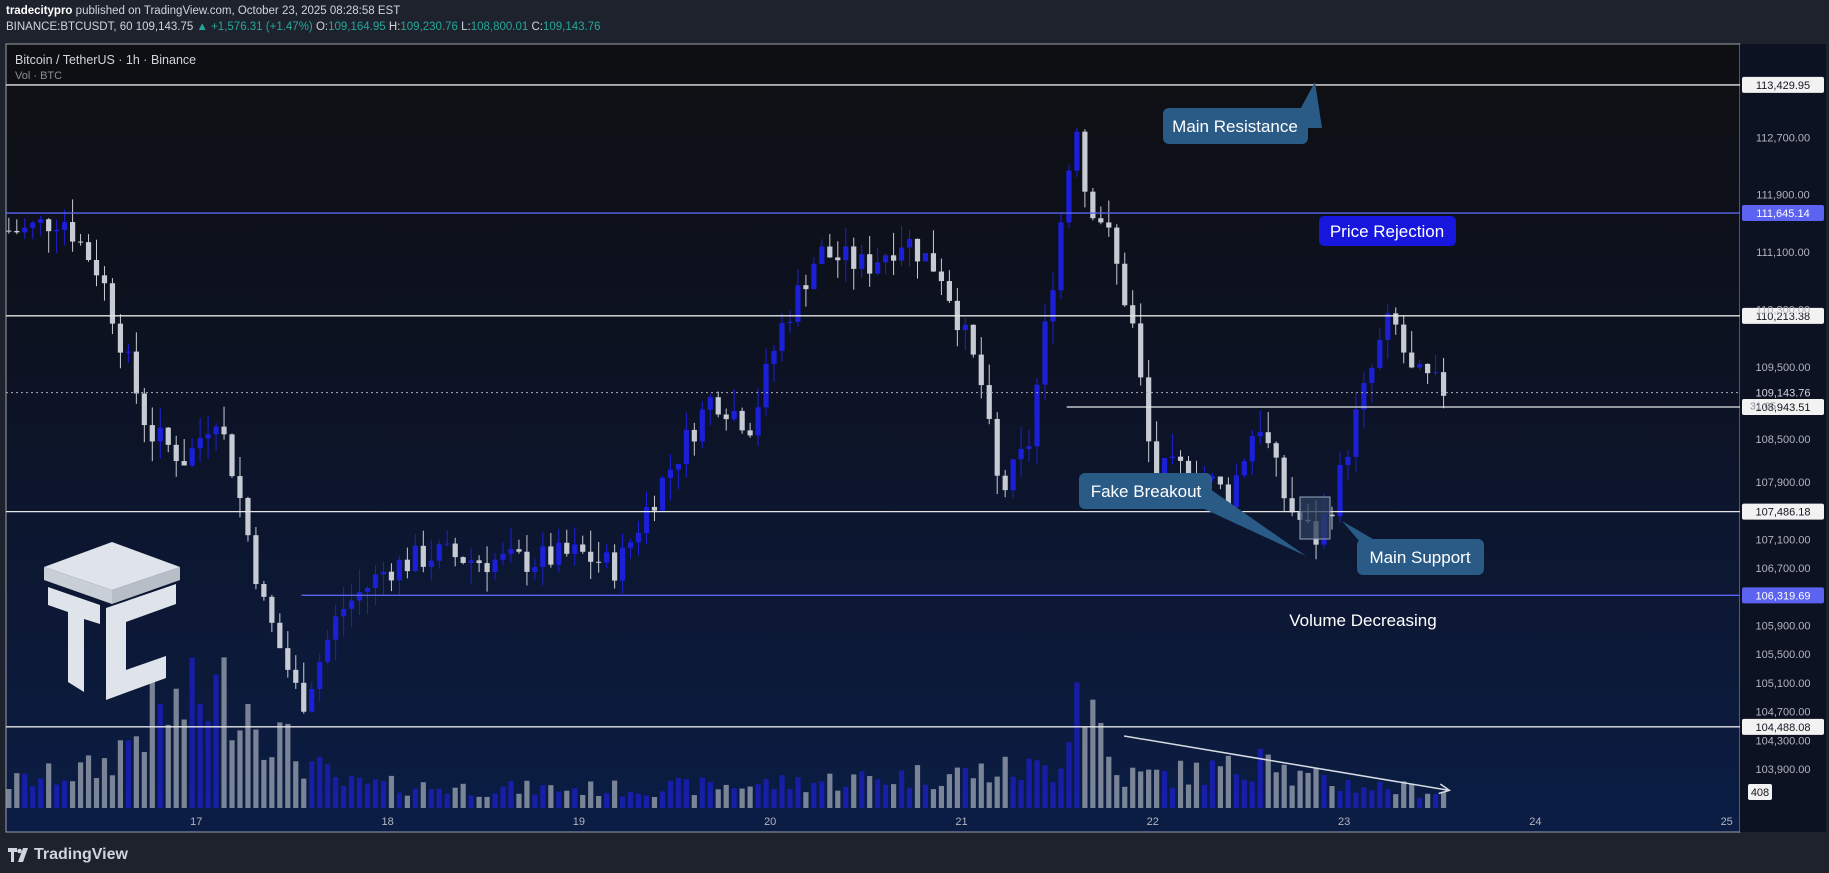 The height and width of the screenshot is (873, 1829). Describe the element at coordinates (1205, 514) in the screenshot. I see `annotation-fake-breakout: Fake Breakout` at that location.